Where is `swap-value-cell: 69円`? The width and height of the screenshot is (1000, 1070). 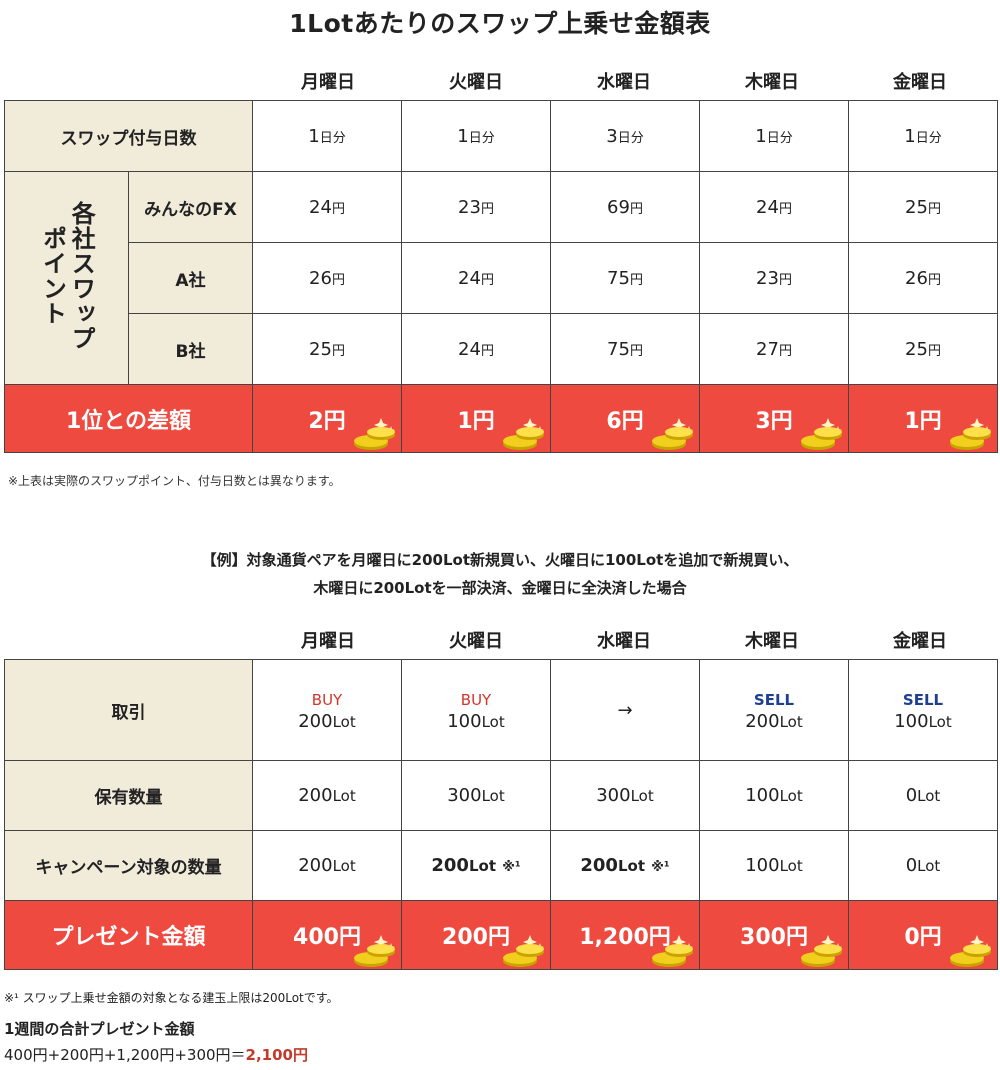
swap-value-cell: 69円 is located at coordinates (625, 207).